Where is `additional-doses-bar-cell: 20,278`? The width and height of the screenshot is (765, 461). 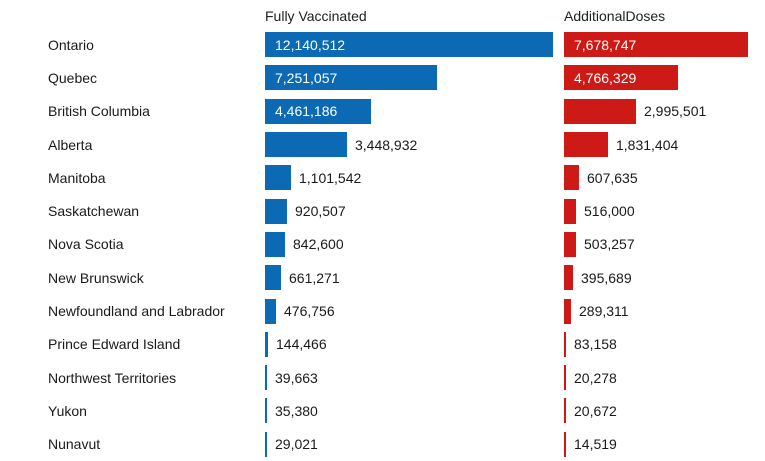 additional-doses-bar-cell: 20,278 is located at coordinates (664, 377).